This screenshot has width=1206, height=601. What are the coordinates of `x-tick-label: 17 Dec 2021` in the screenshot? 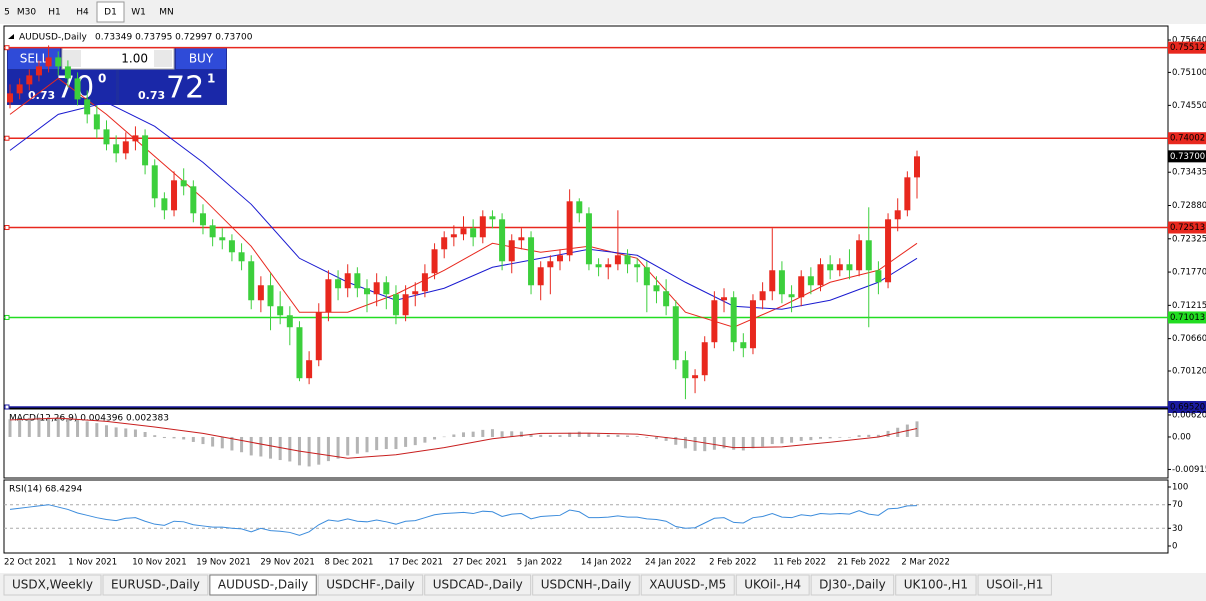 It's located at (416, 563).